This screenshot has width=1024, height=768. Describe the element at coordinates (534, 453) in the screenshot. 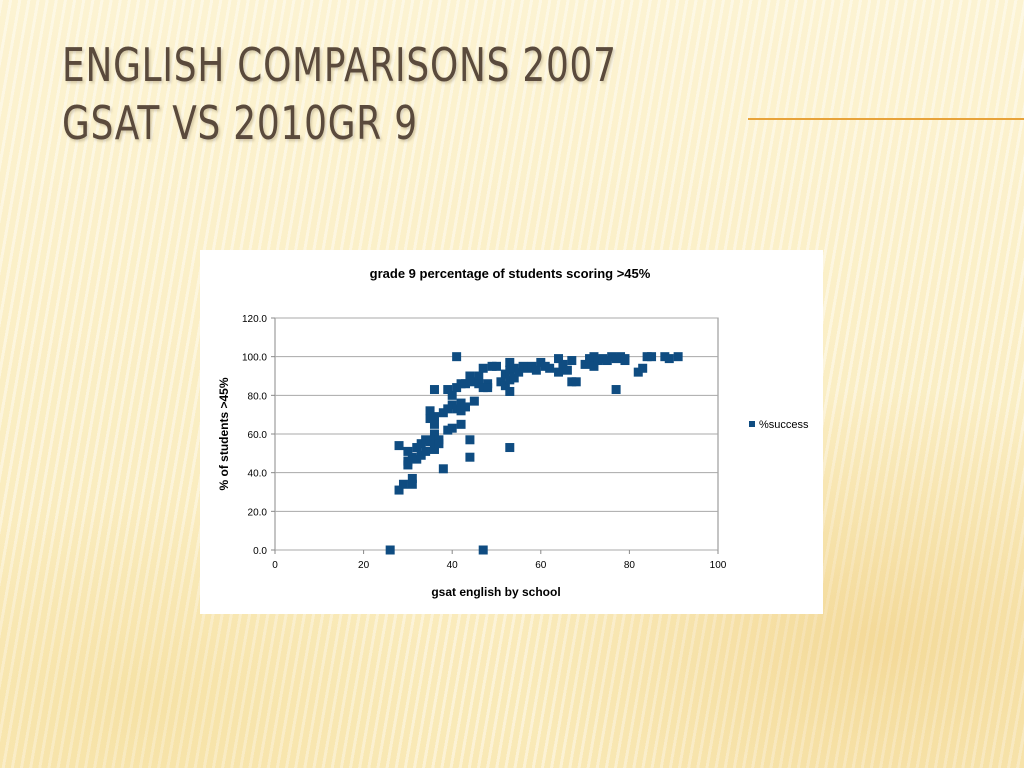

I see `data-points` at that location.